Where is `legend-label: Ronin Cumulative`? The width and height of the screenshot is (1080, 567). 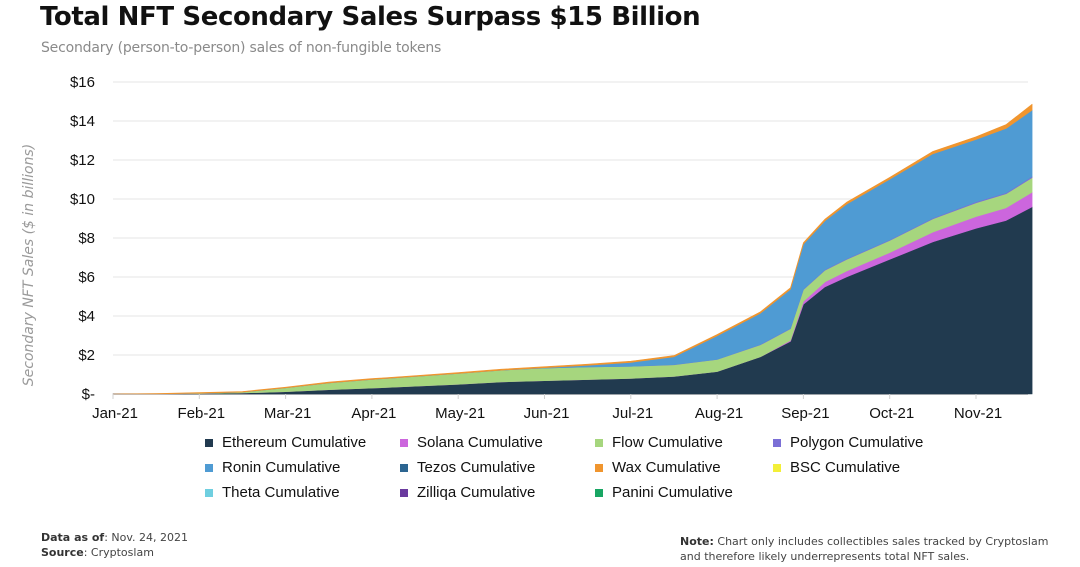 legend-label: Ronin Cumulative is located at coordinates (281, 467).